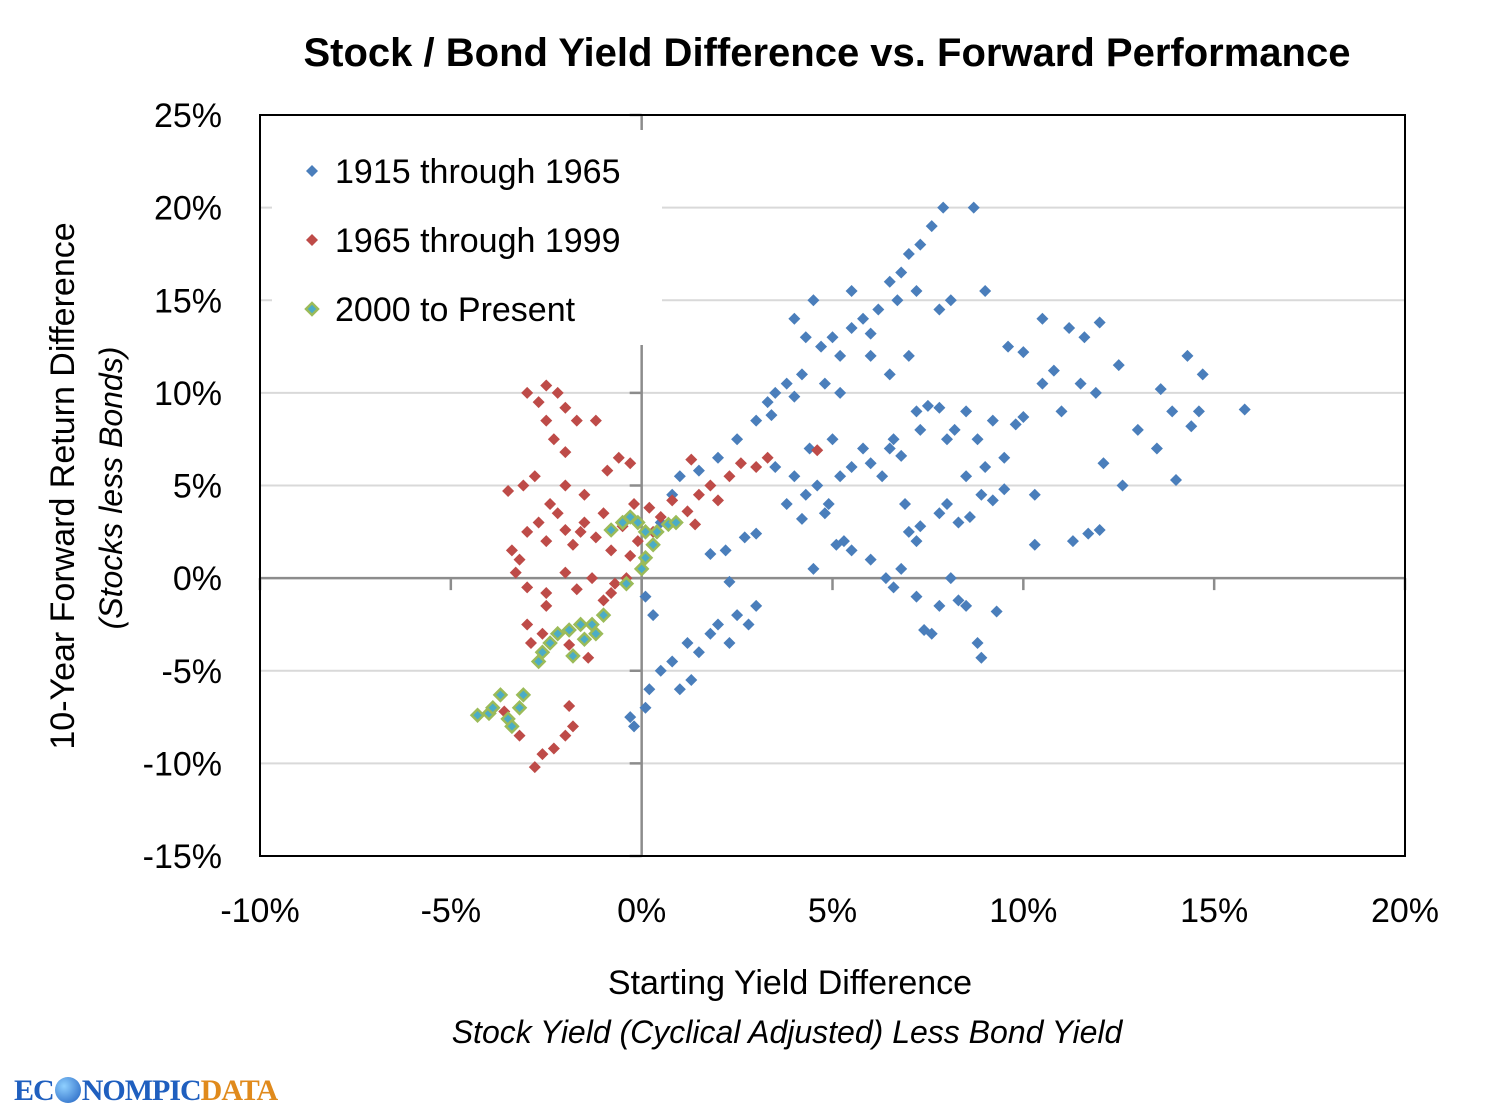 The image size is (1491, 1118). Describe the element at coordinates (1405, 911) in the screenshot. I see `x-tick-label: 20%` at that location.